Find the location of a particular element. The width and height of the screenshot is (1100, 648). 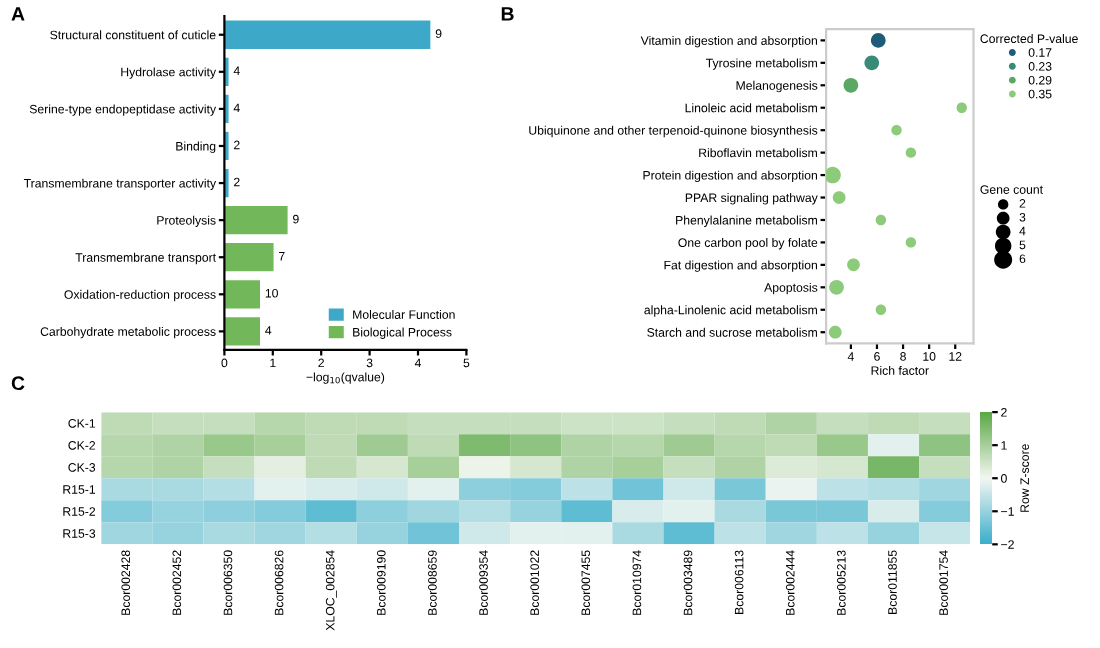

text: B is located at coordinates (507, 14).